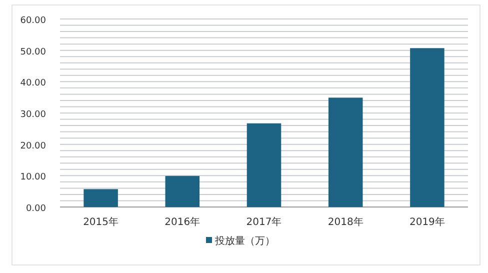  Describe the element at coordinates (264, 222) in the screenshot. I see `x-tick-label: 2017年` at that location.